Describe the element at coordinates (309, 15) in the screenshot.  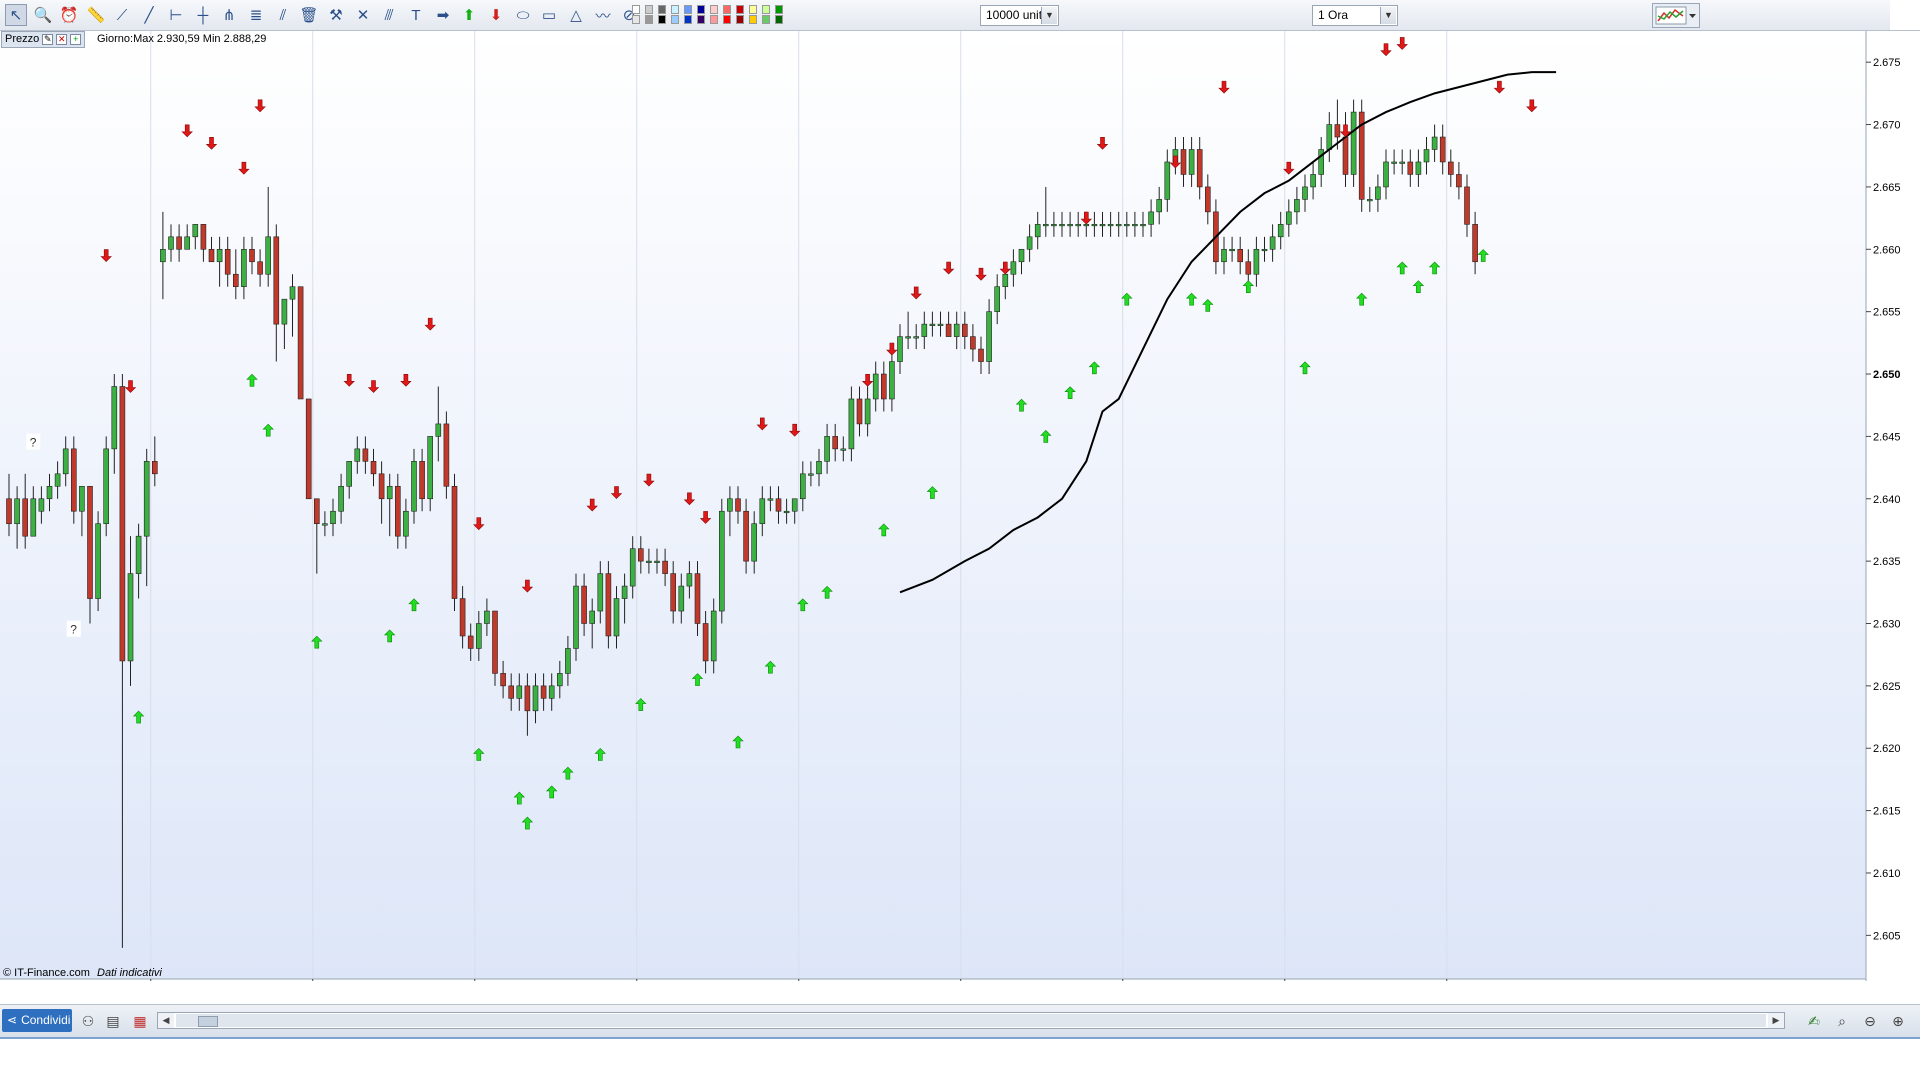
I see `trash-icon: 🗑` at that location.